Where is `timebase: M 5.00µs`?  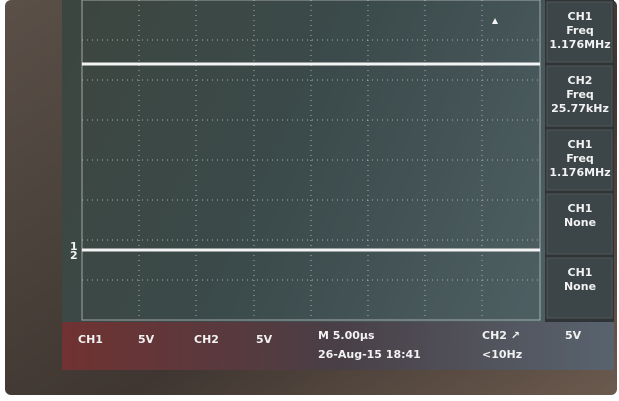 timebase: M 5.00µs is located at coordinates (346, 335).